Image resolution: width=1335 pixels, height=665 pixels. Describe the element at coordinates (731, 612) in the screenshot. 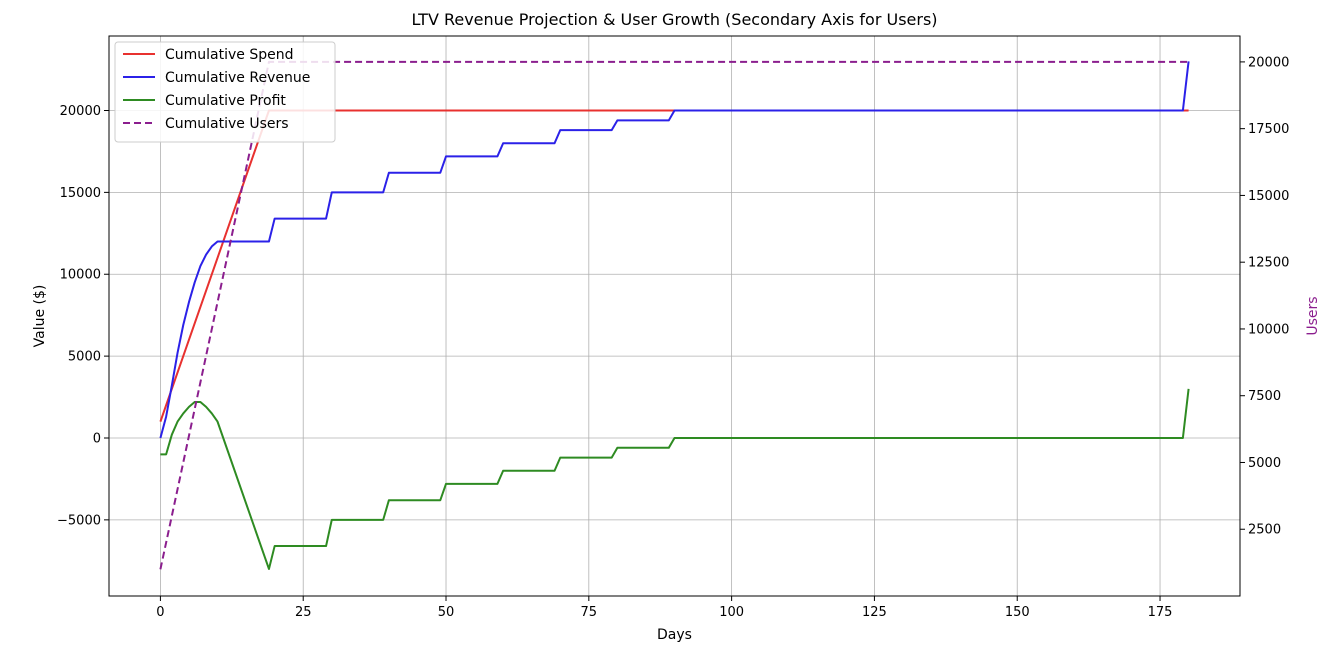

I see `x-tick-label: 100` at that location.